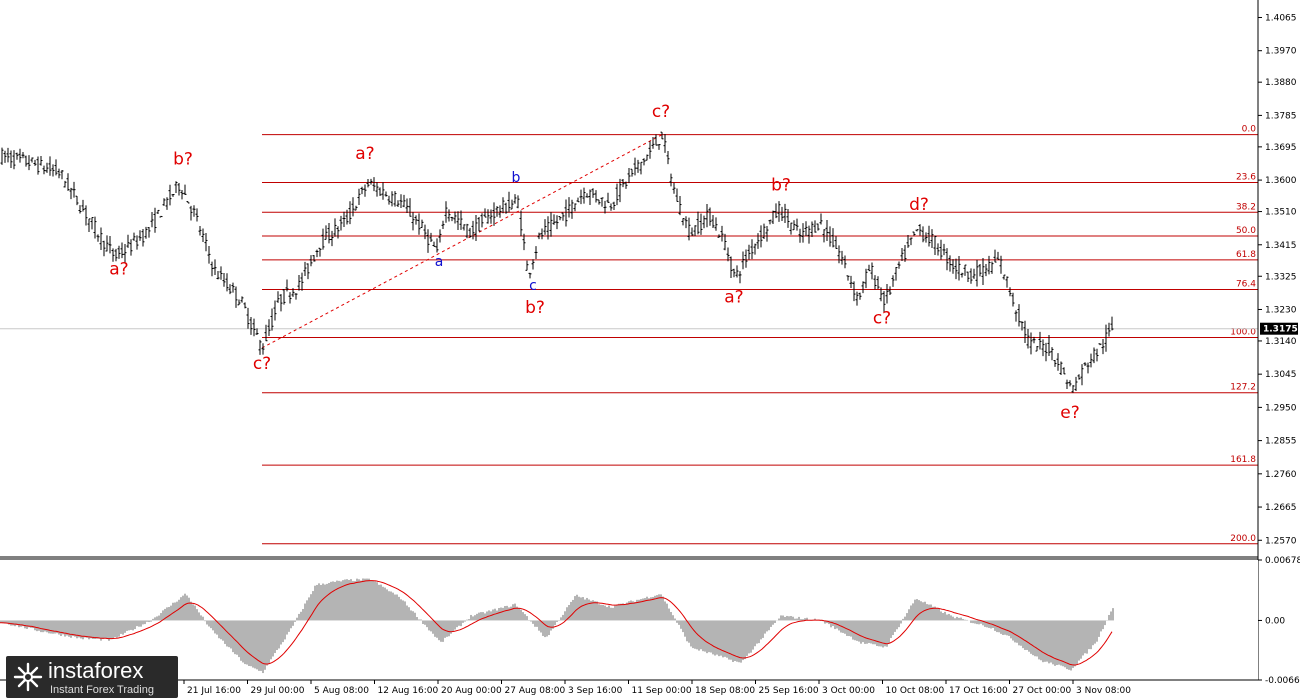 This screenshot has height=700, width=1300. Describe the element at coordinates (533, 286) in the screenshot. I see `wave-label: c` at that location.